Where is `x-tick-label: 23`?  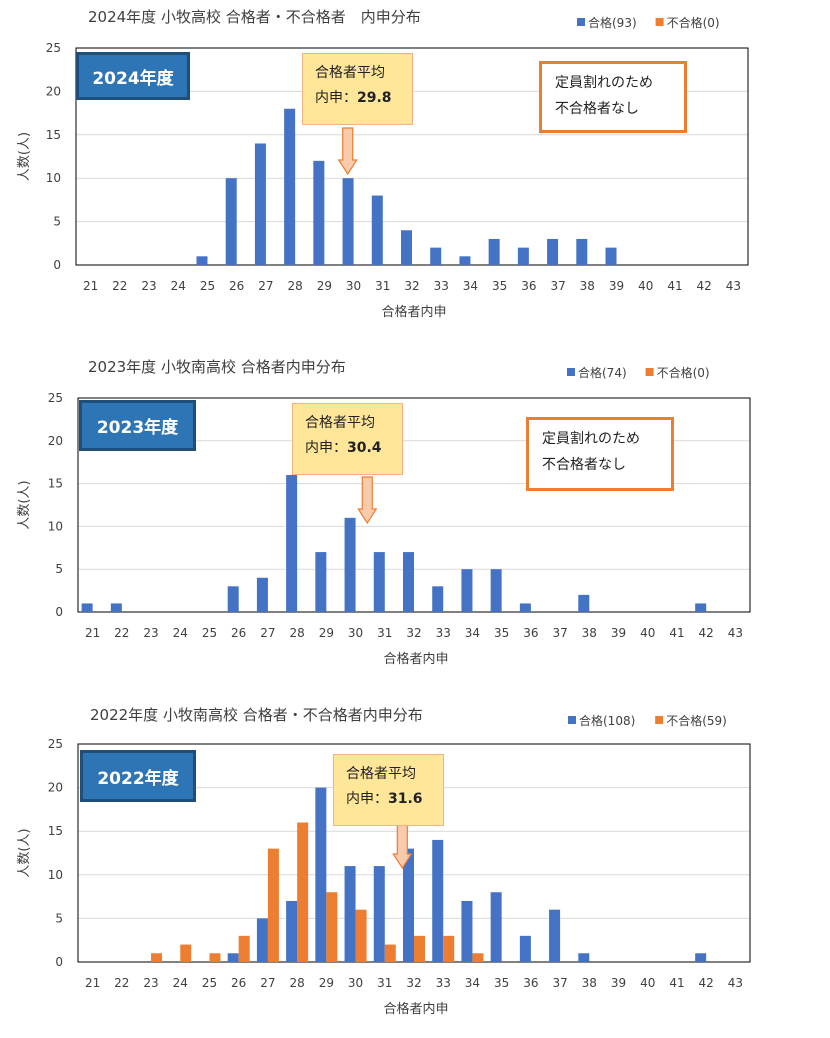
x-tick-label: 23 is located at coordinates (150, 633).